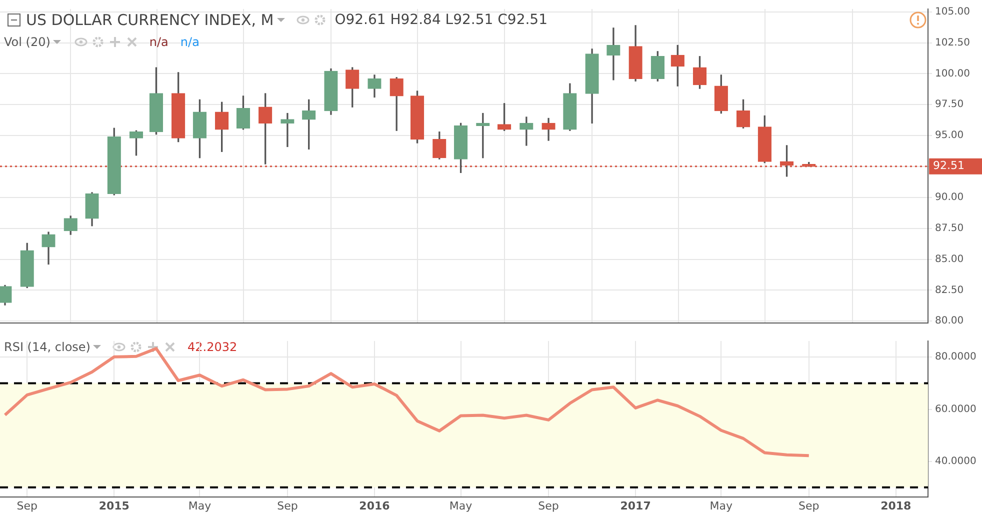 The height and width of the screenshot is (516, 982). I want to click on y-tick-label: 60.0000, so click(955, 409).